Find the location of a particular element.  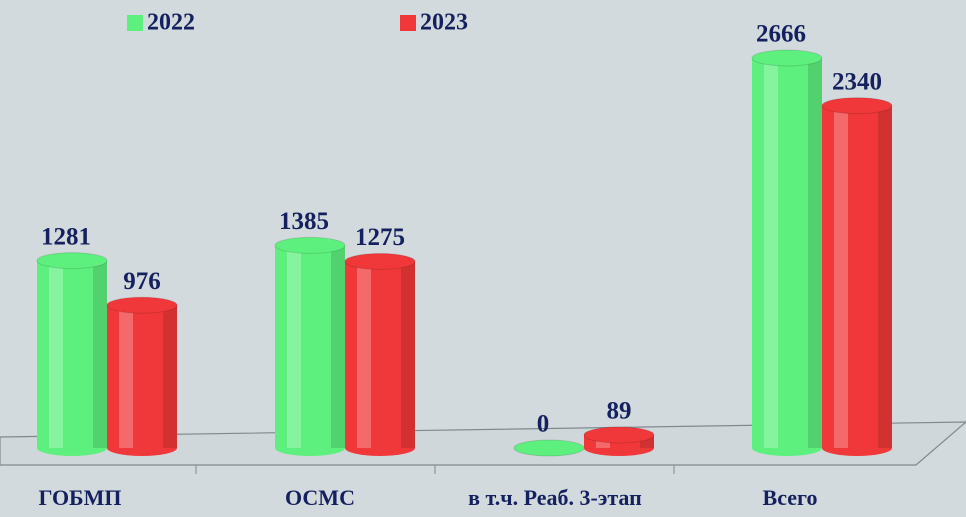

legend-label: 2022 is located at coordinates (171, 23).